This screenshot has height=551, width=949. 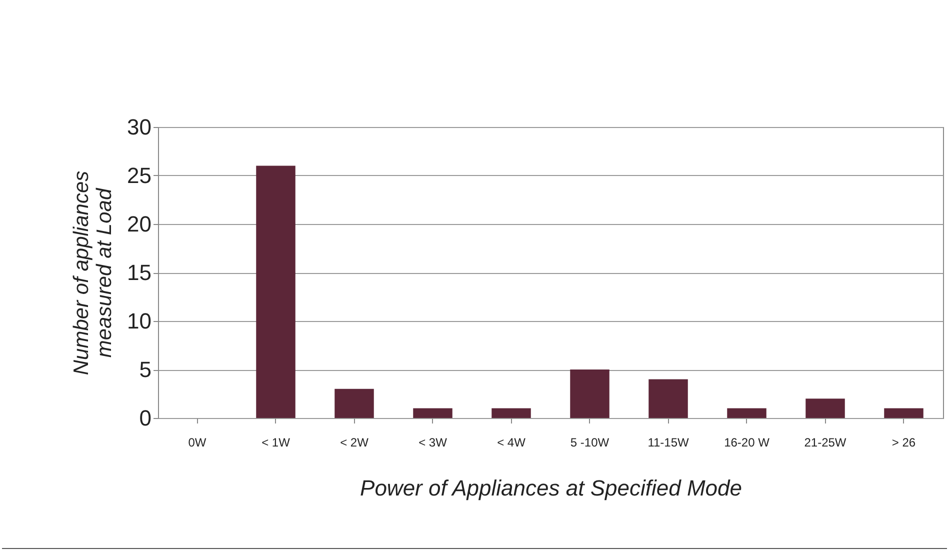 What do you see at coordinates (669, 443) in the screenshot?
I see `x-tick-label: 11-15W` at bounding box center [669, 443].